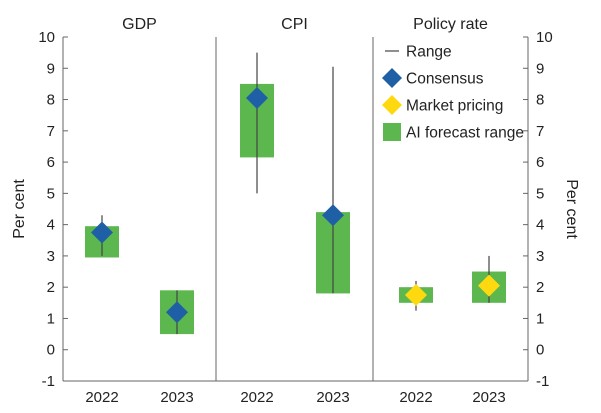 The height and width of the screenshot is (413, 601). I want to click on legend-ai-swatch, so click(392, 132).